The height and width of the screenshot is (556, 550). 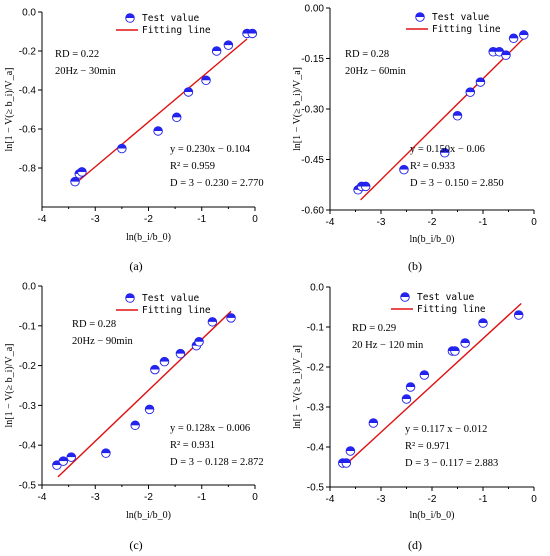 What do you see at coordinates (85, 71) in the screenshot?
I see `condition-annotation: 20Hz − 30min` at bounding box center [85, 71].